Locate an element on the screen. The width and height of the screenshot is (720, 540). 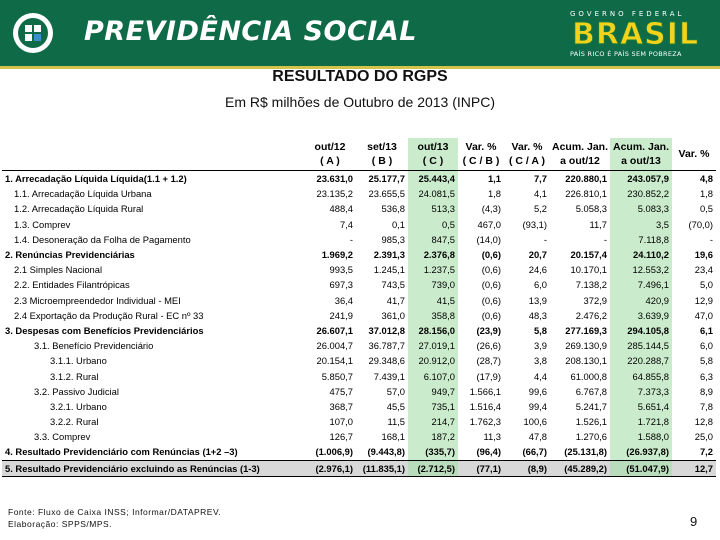
table-cell: (25.131,8) is located at coordinates (585, 452).